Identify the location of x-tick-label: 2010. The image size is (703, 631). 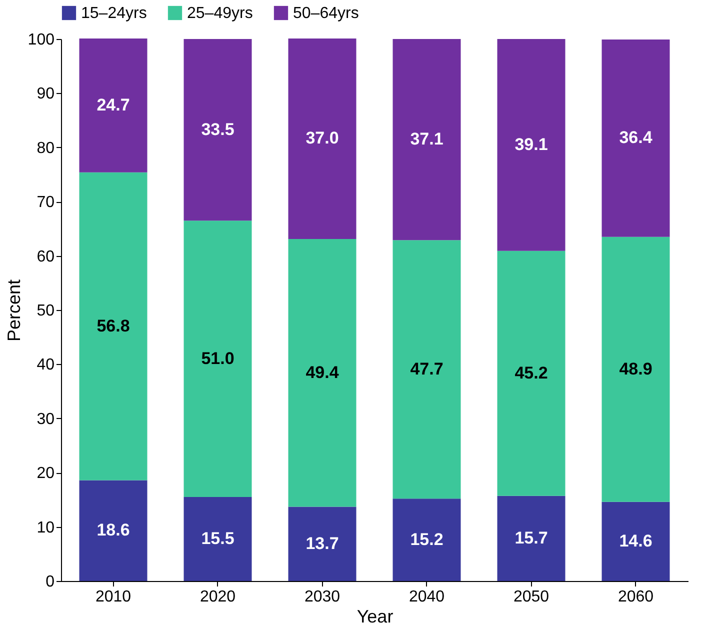
(113, 597).